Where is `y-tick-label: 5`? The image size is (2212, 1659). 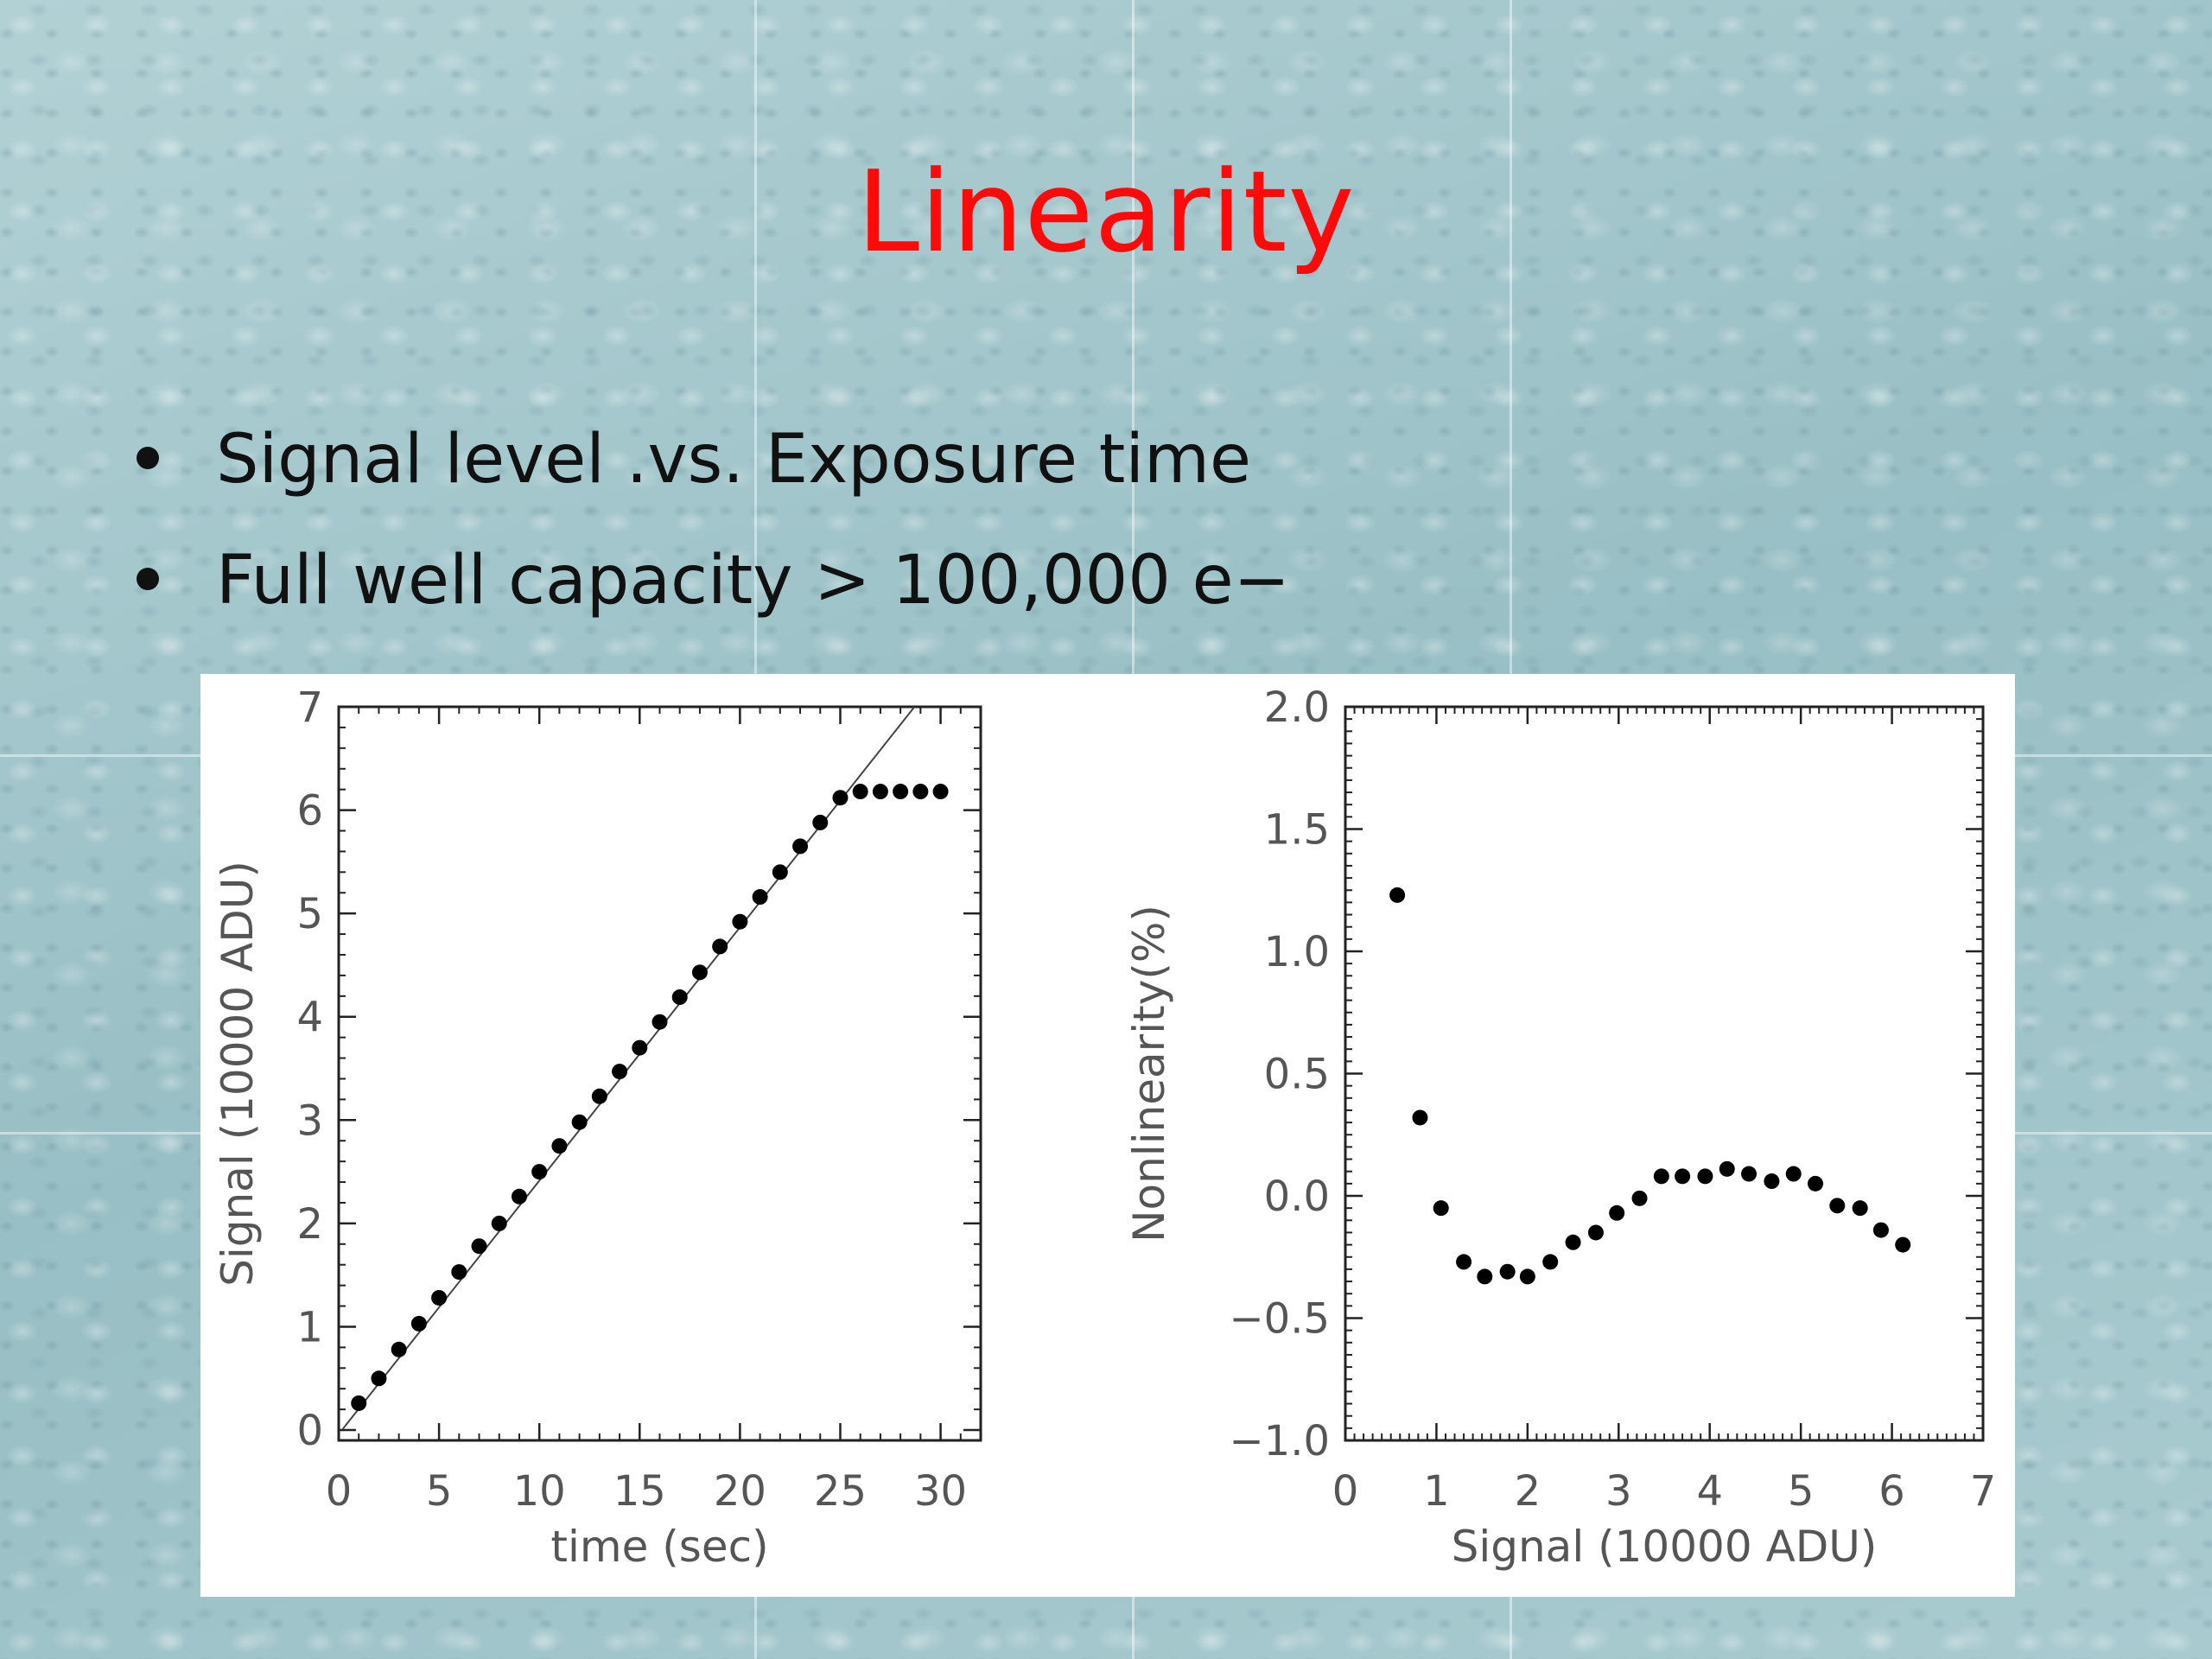 y-tick-label: 5 is located at coordinates (309, 914).